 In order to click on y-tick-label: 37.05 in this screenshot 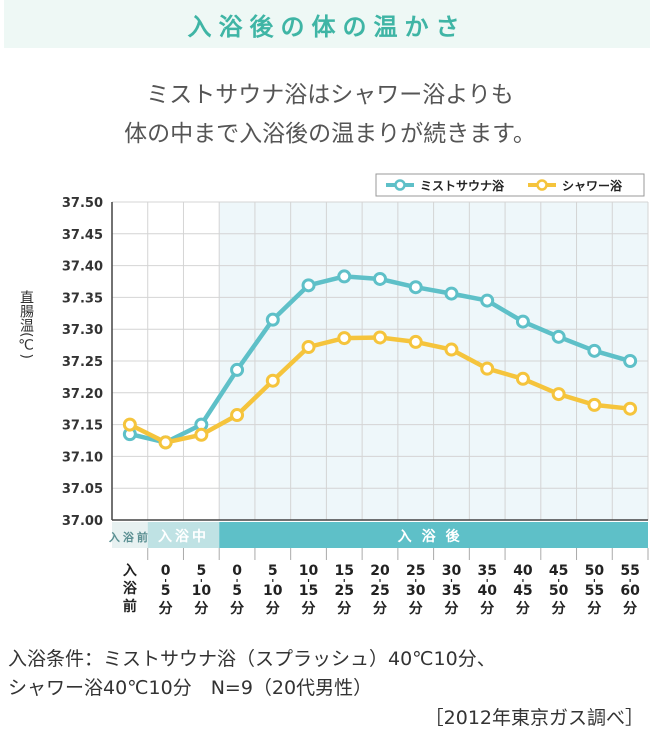, I will do `click(82, 489)`.